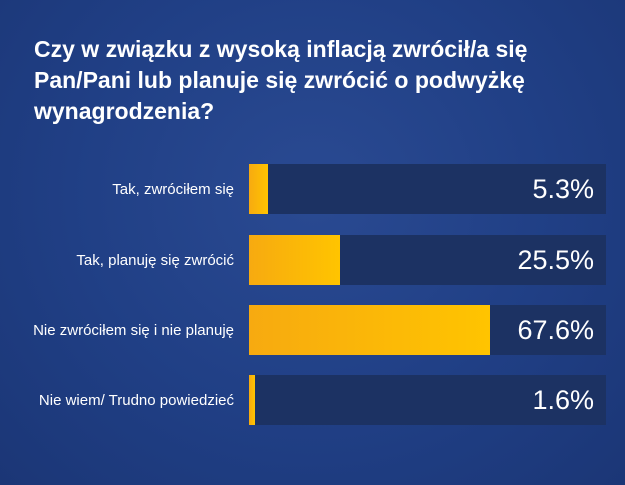  What do you see at coordinates (563, 400) in the screenshot?
I see `bar-value-label: 1.6%` at bounding box center [563, 400].